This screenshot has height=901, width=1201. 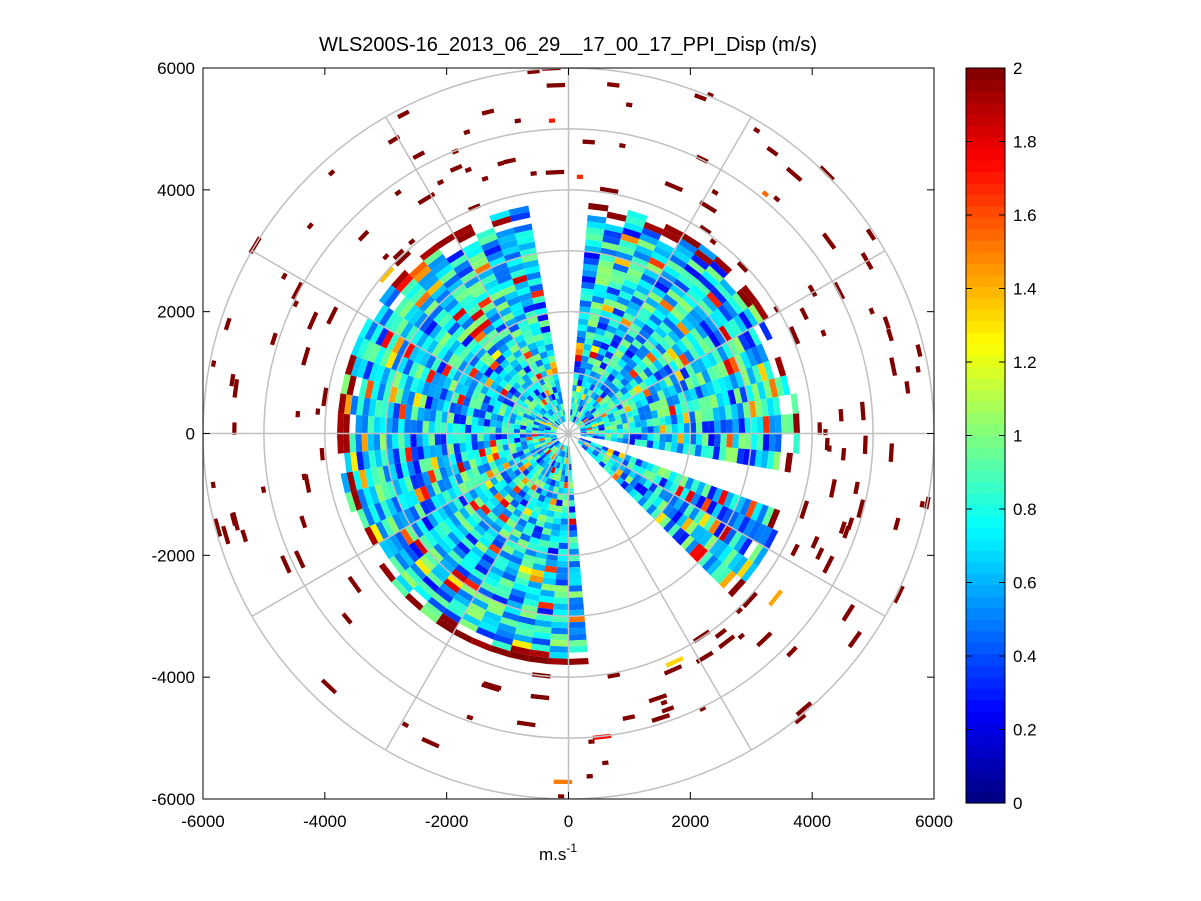 I want to click on colorbar-tick-label: 1, so click(x=1017, y=436).